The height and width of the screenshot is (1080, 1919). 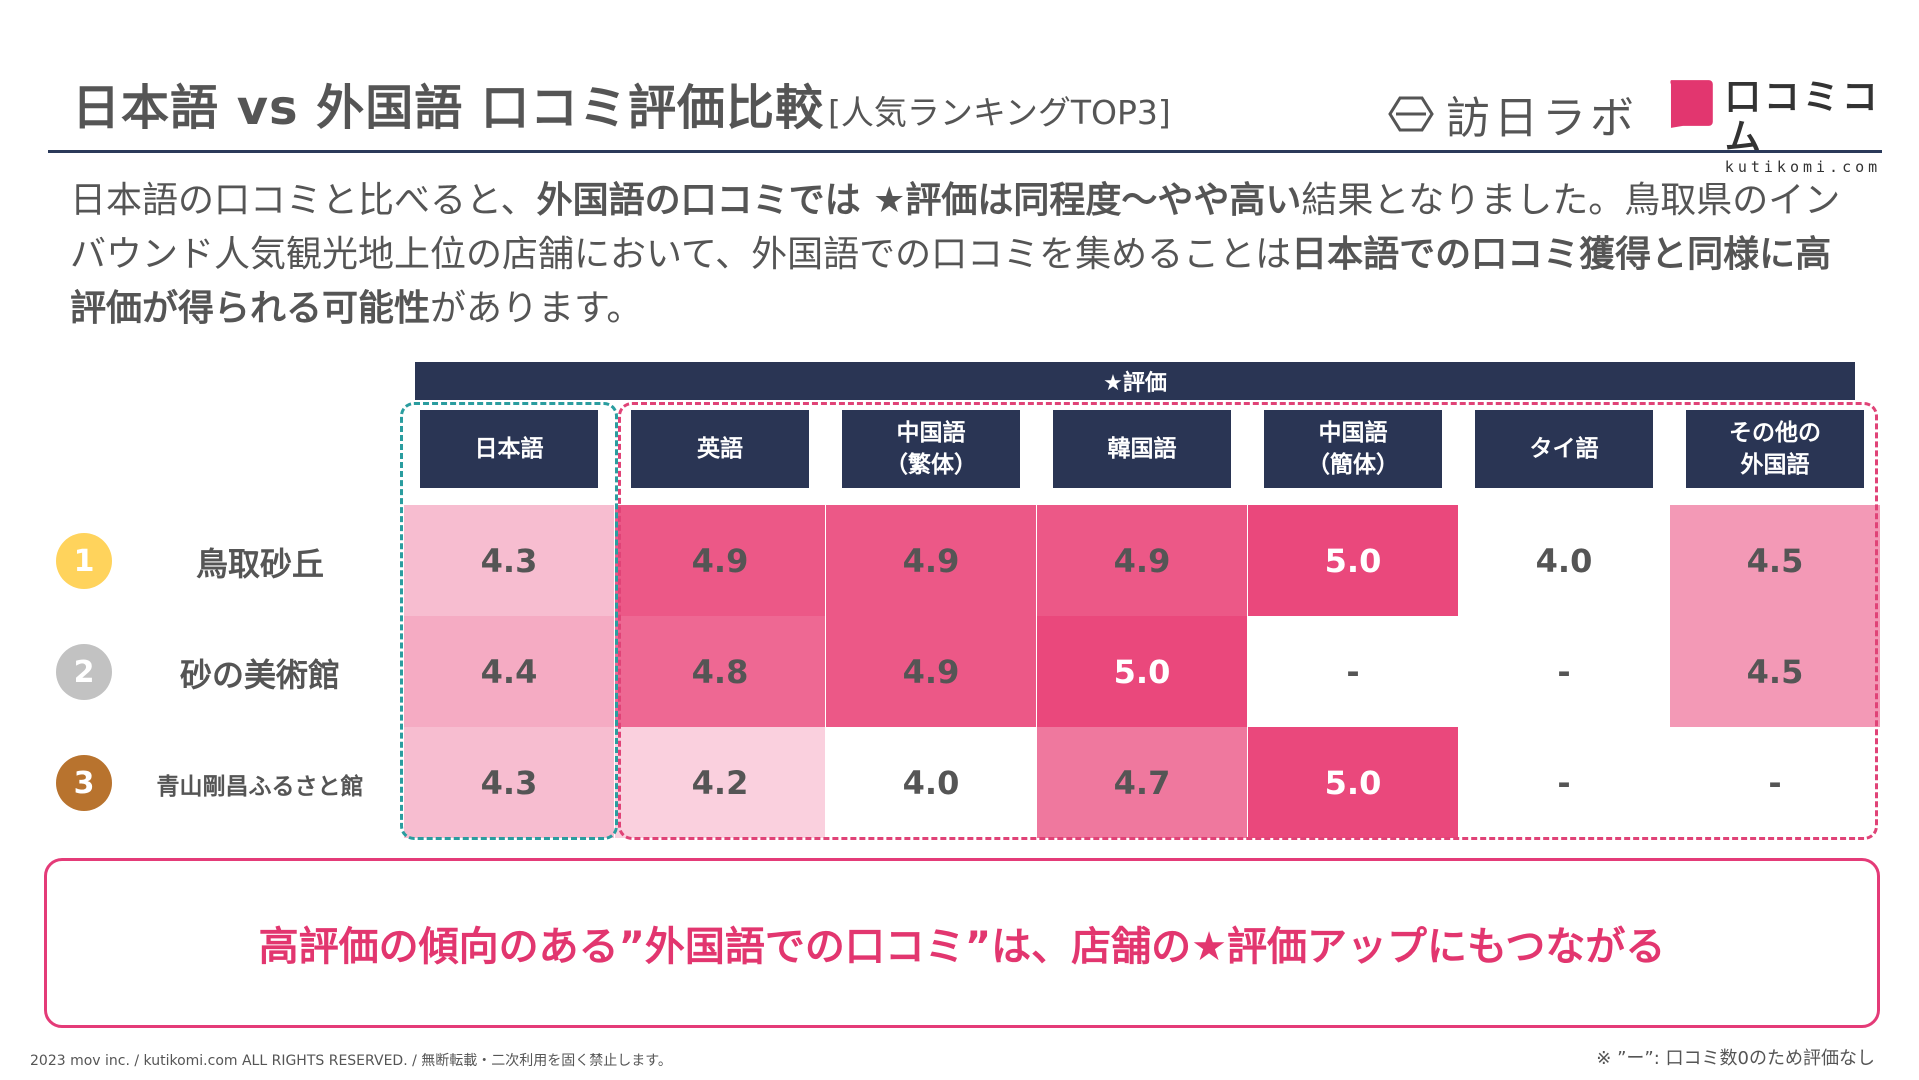 What do you see at coordinates (1691, 104) in the screenshot?
I see `kutikomi-logo-icon` at bounding box center [1691, 104].